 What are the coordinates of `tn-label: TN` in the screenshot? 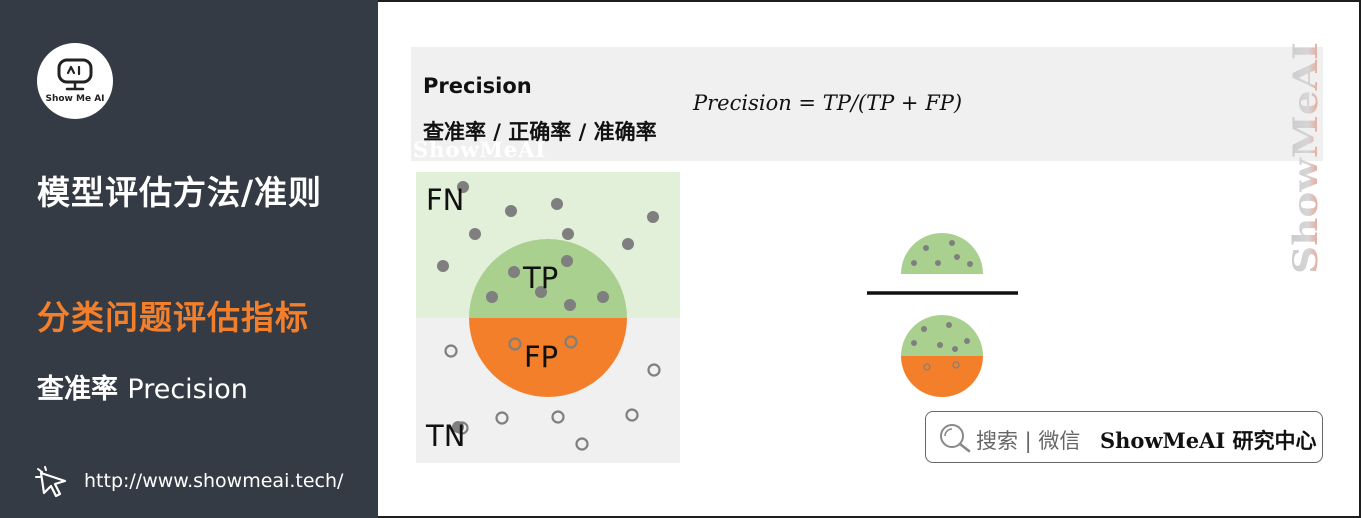 It's located at (445, 436).